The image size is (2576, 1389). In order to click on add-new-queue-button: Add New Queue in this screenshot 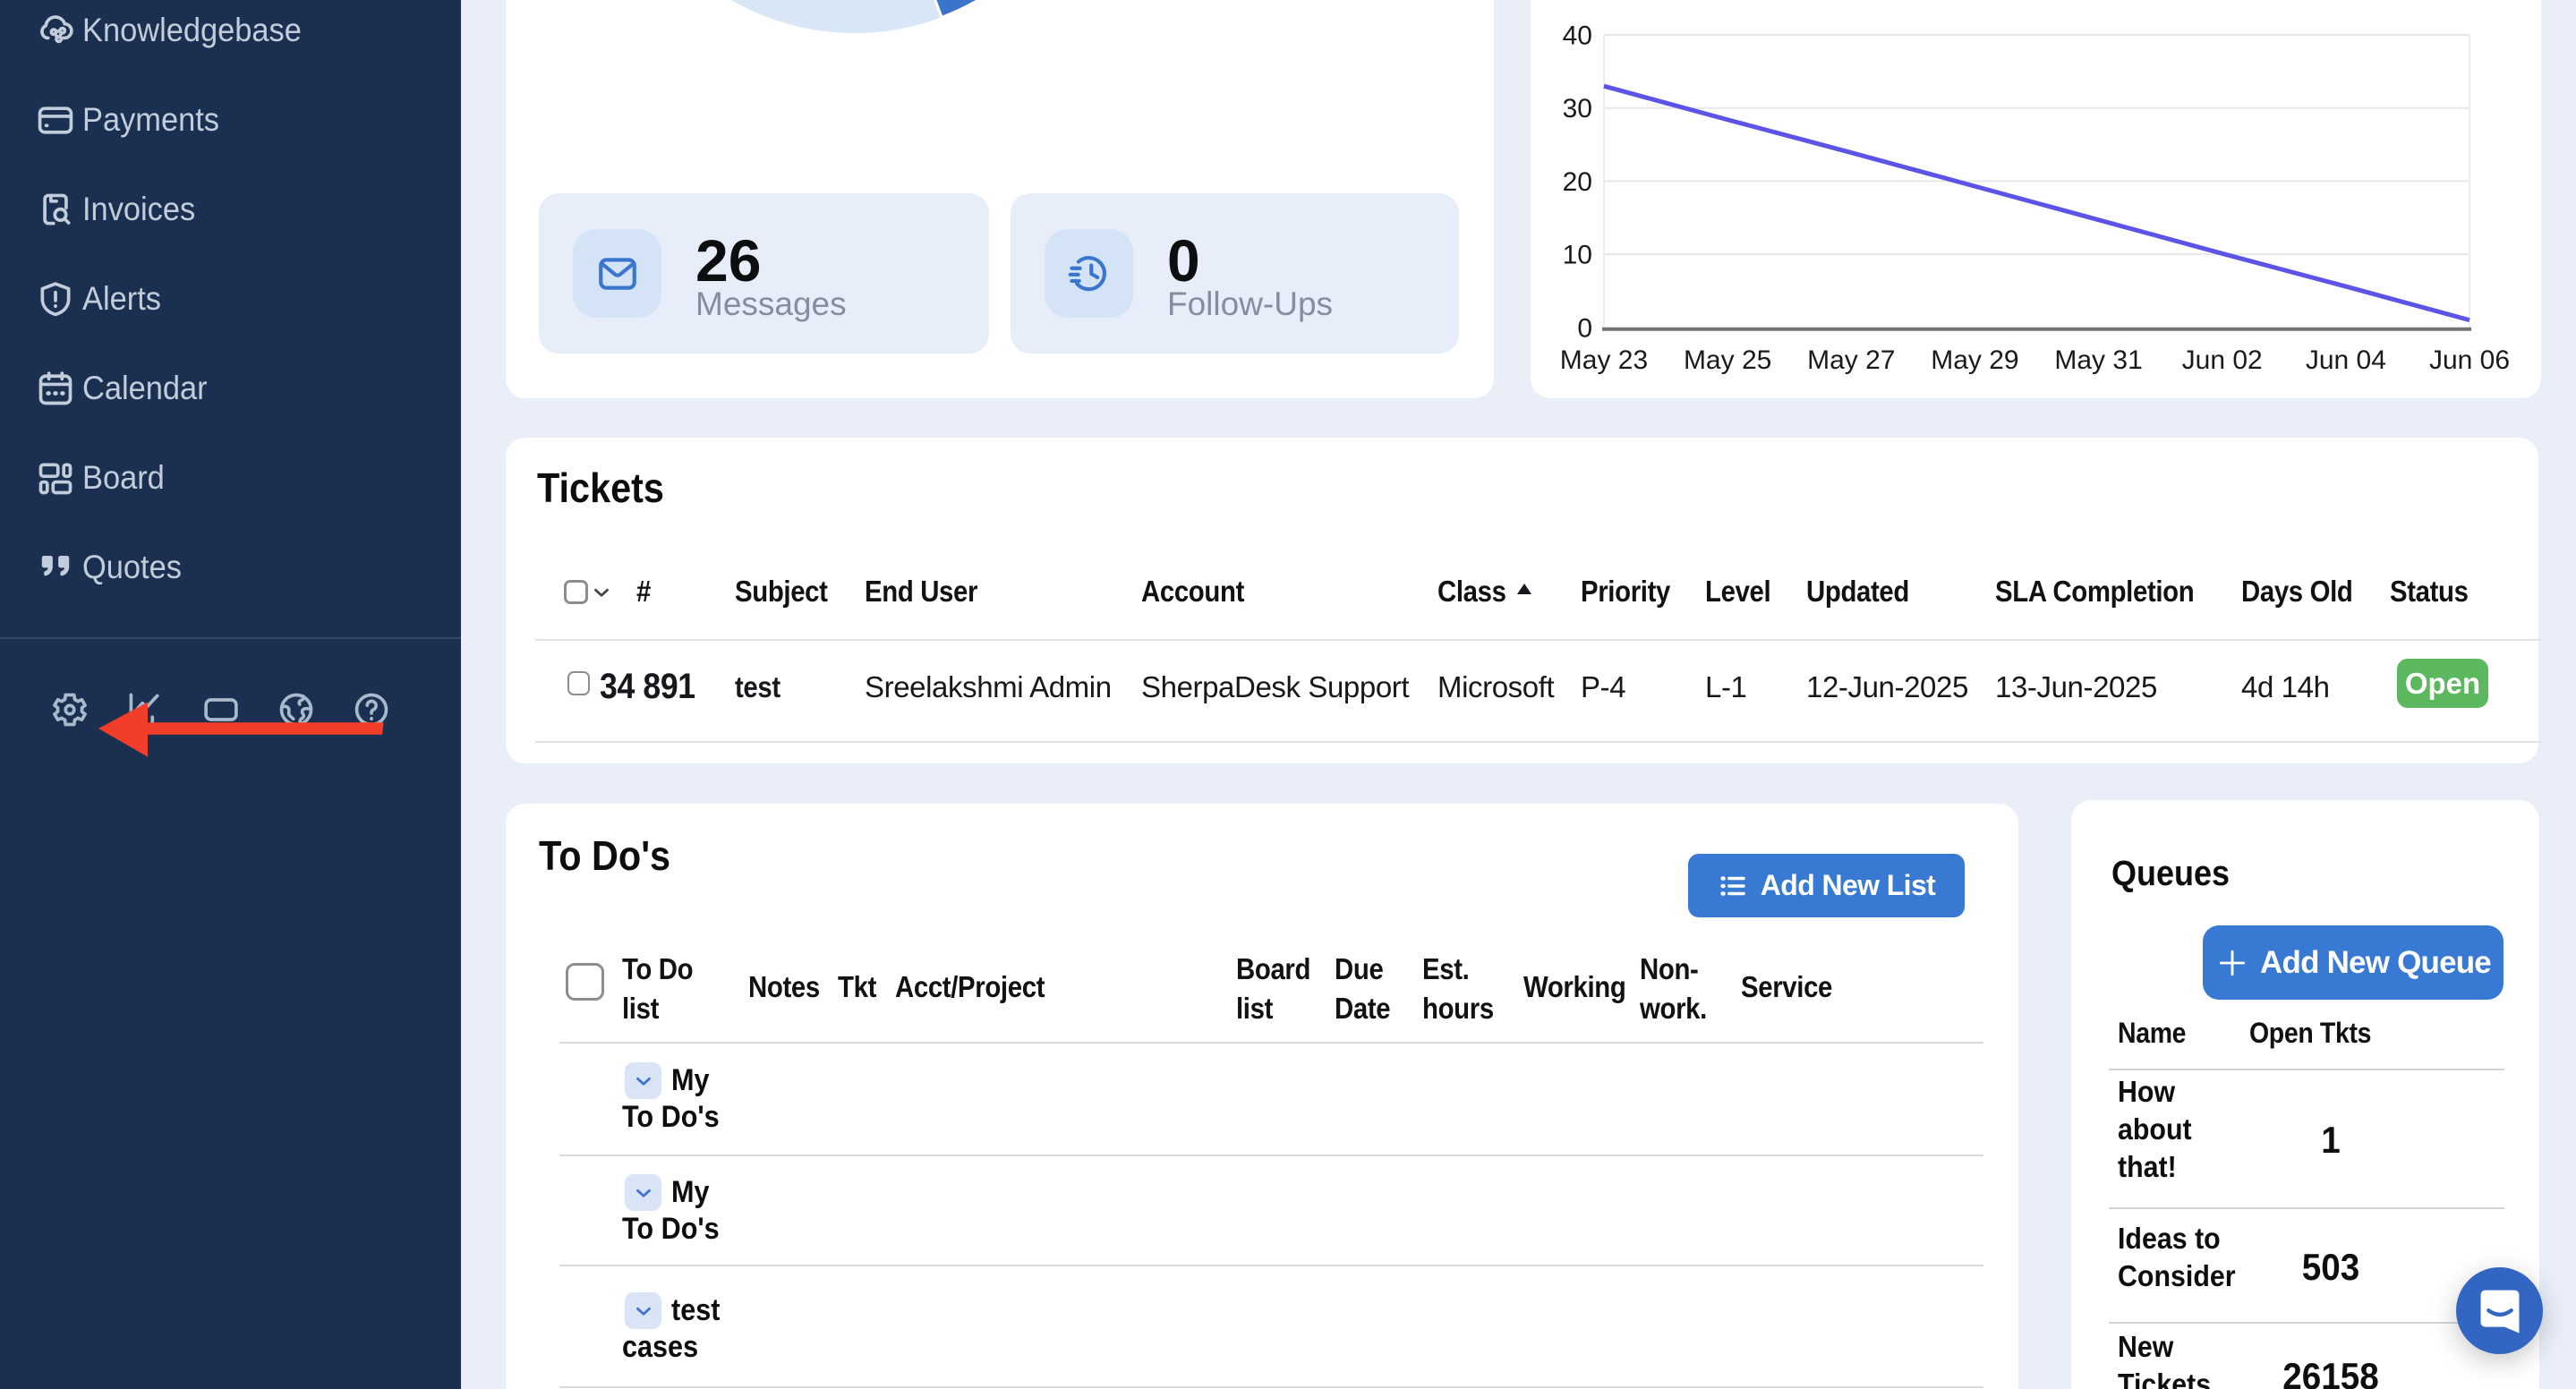, I will do `click(2353, 963)`.